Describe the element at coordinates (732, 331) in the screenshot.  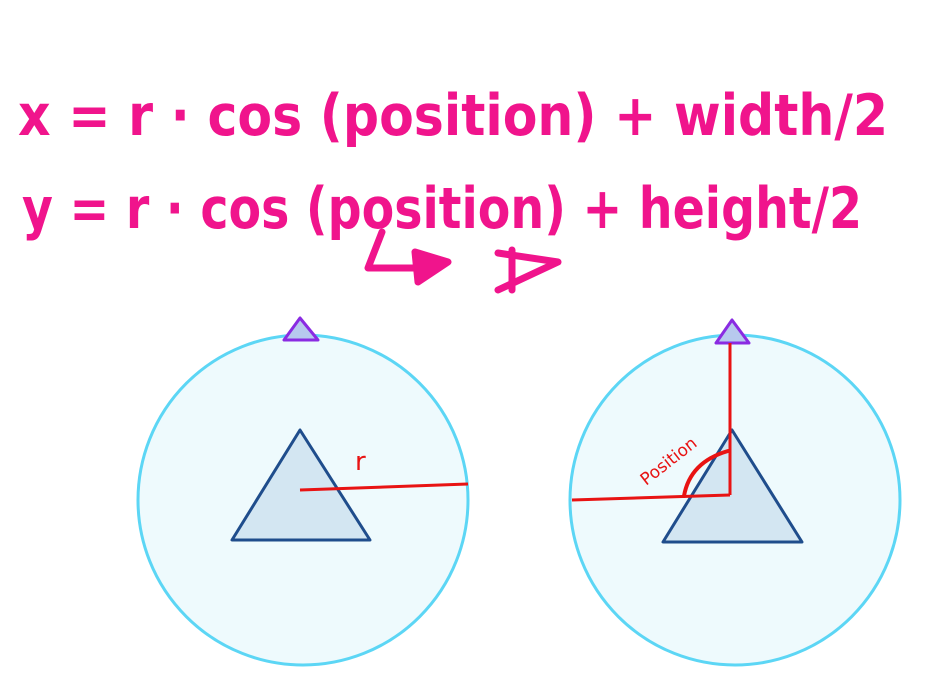
I see `marker-triangle-right` at that location.